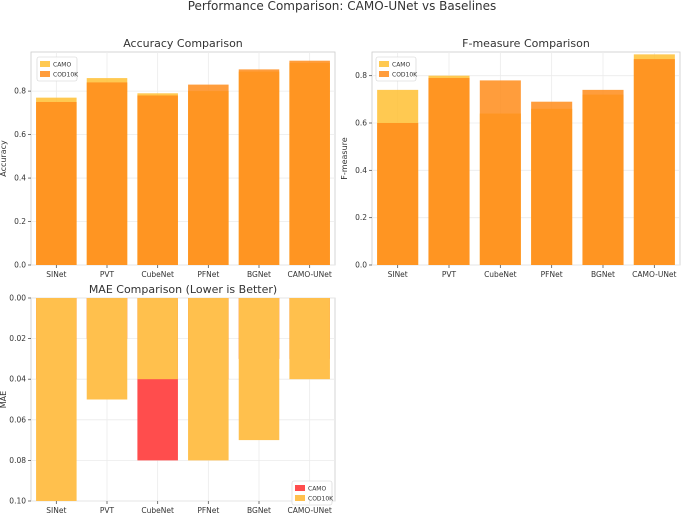 The width and height of the screenshot is (685, 525). What do you see at coordinates (344, 158) in the screenshot?
I see `y-axis-label: F-measure` at bounding box center [344, 158].